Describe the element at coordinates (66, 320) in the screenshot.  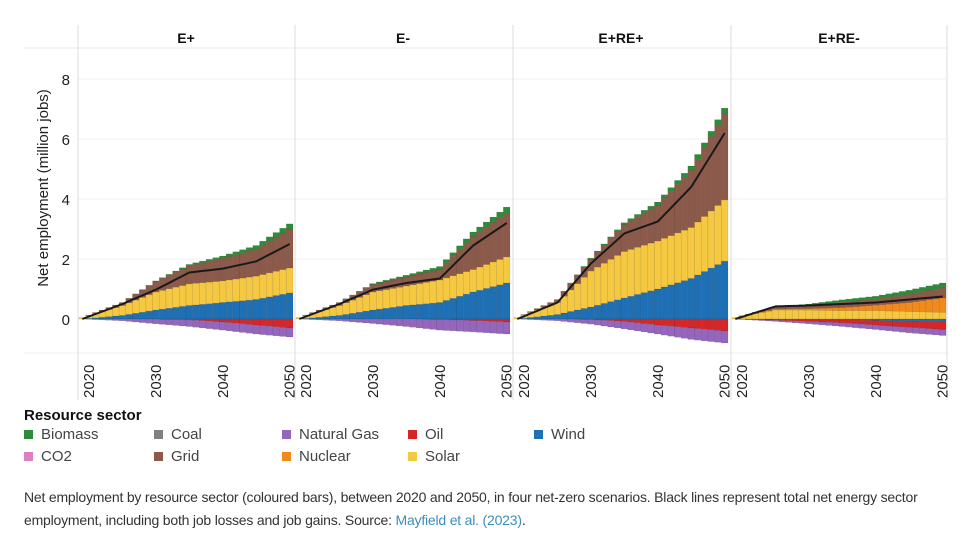
I see `y-tick-label: 0` at that location.